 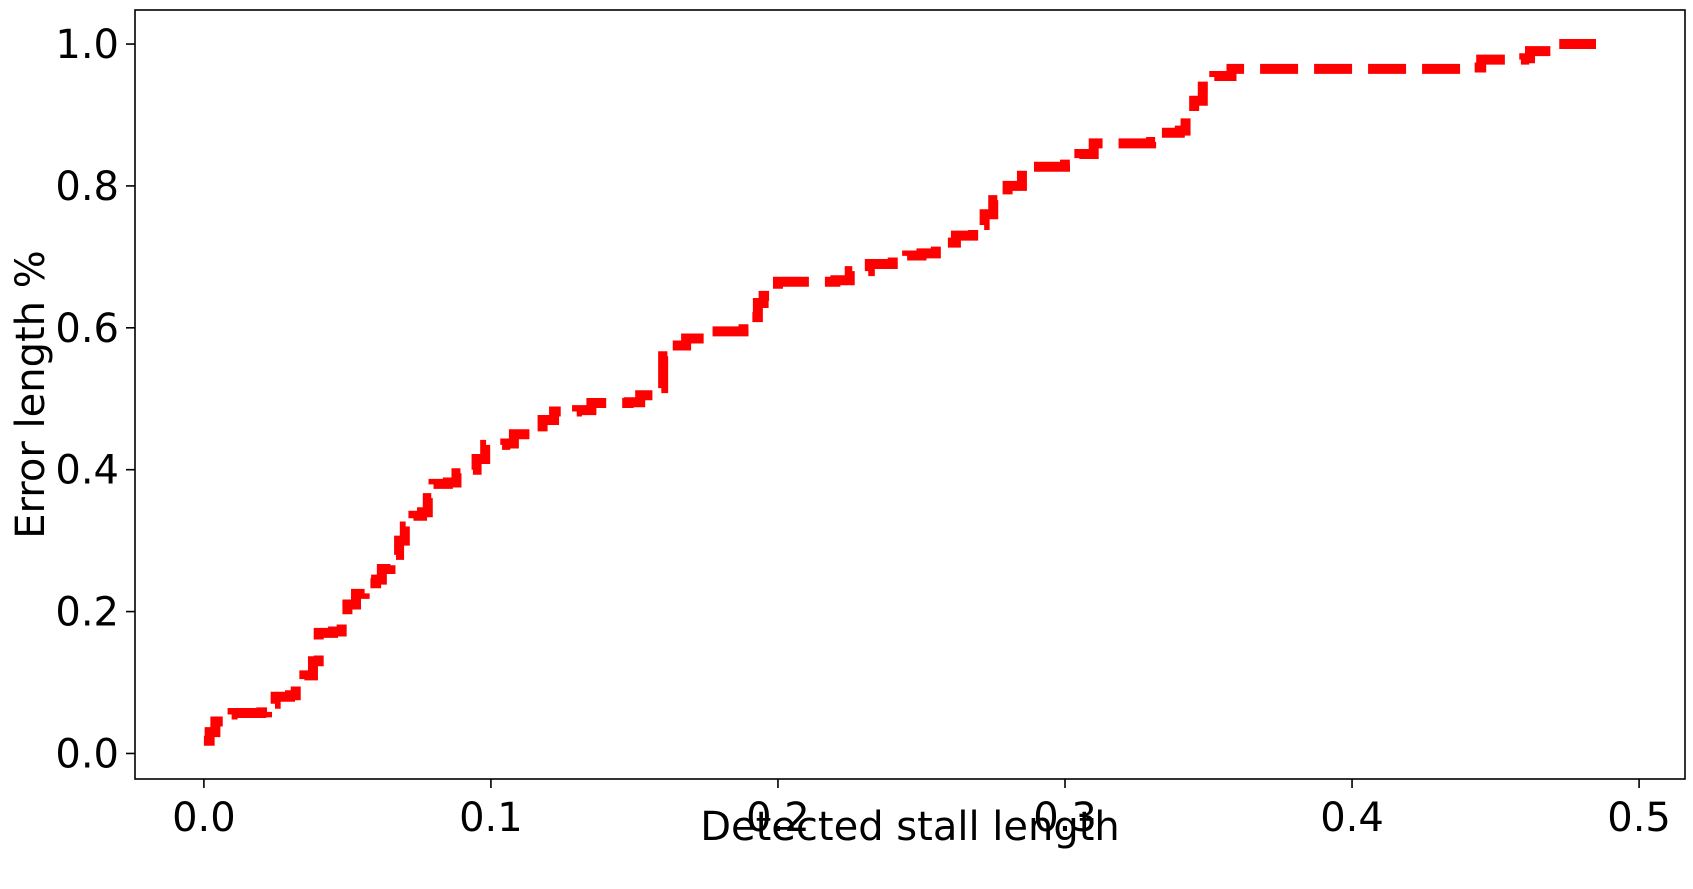 I want to click on y-tick-label: 0.6, so click(x=87, y=329).